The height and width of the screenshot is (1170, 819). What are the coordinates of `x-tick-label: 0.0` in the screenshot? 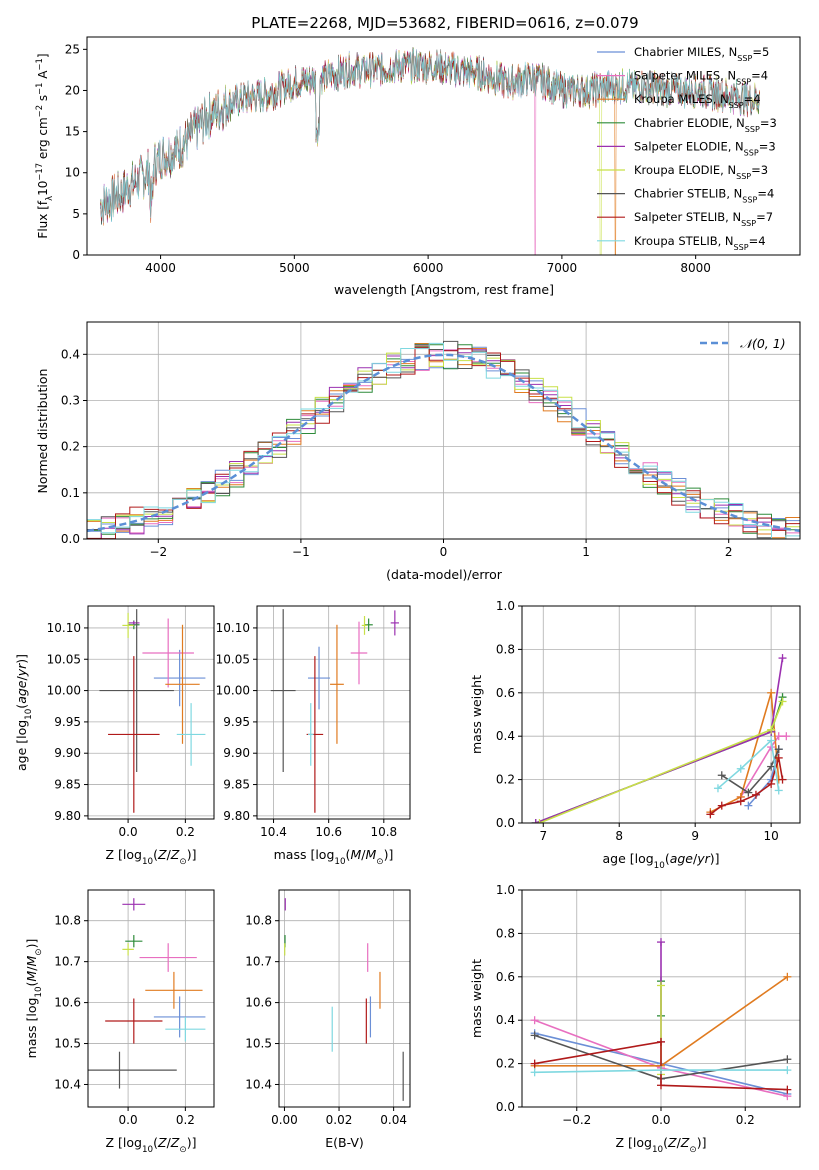 It's located at (128, 832).